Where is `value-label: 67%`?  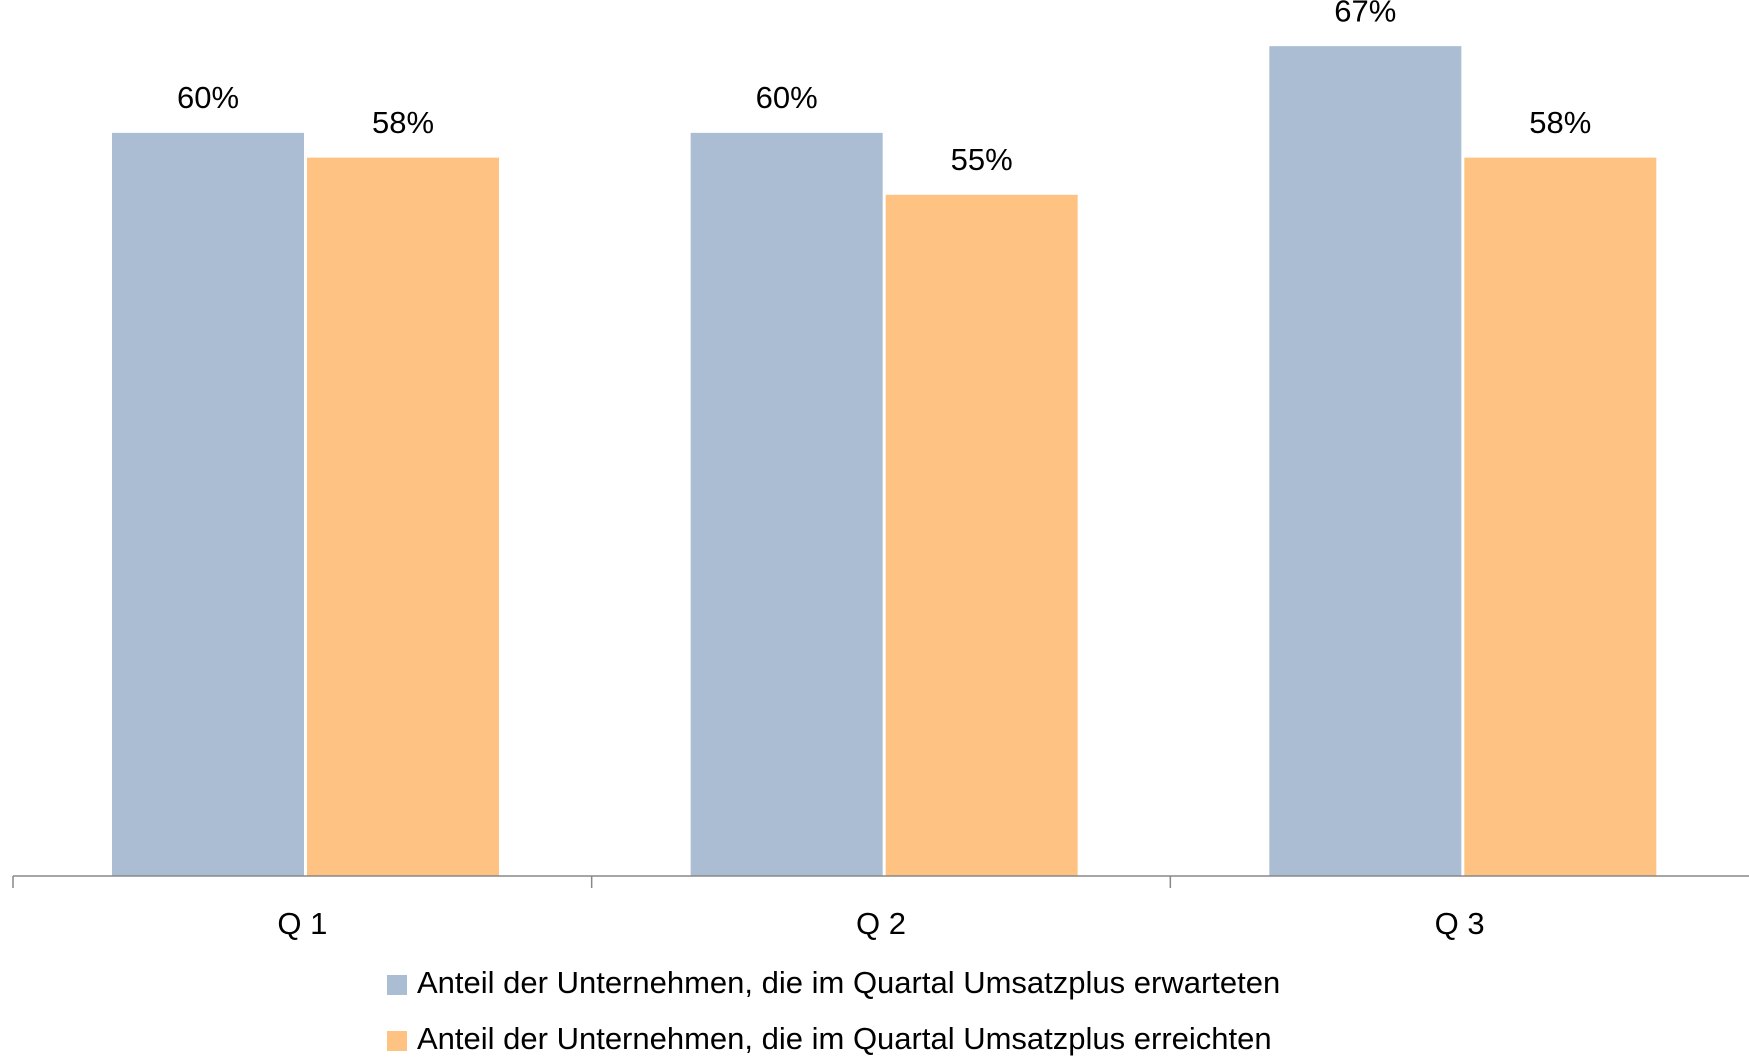
value-label: 67% is located at coordinates (1365, 14).